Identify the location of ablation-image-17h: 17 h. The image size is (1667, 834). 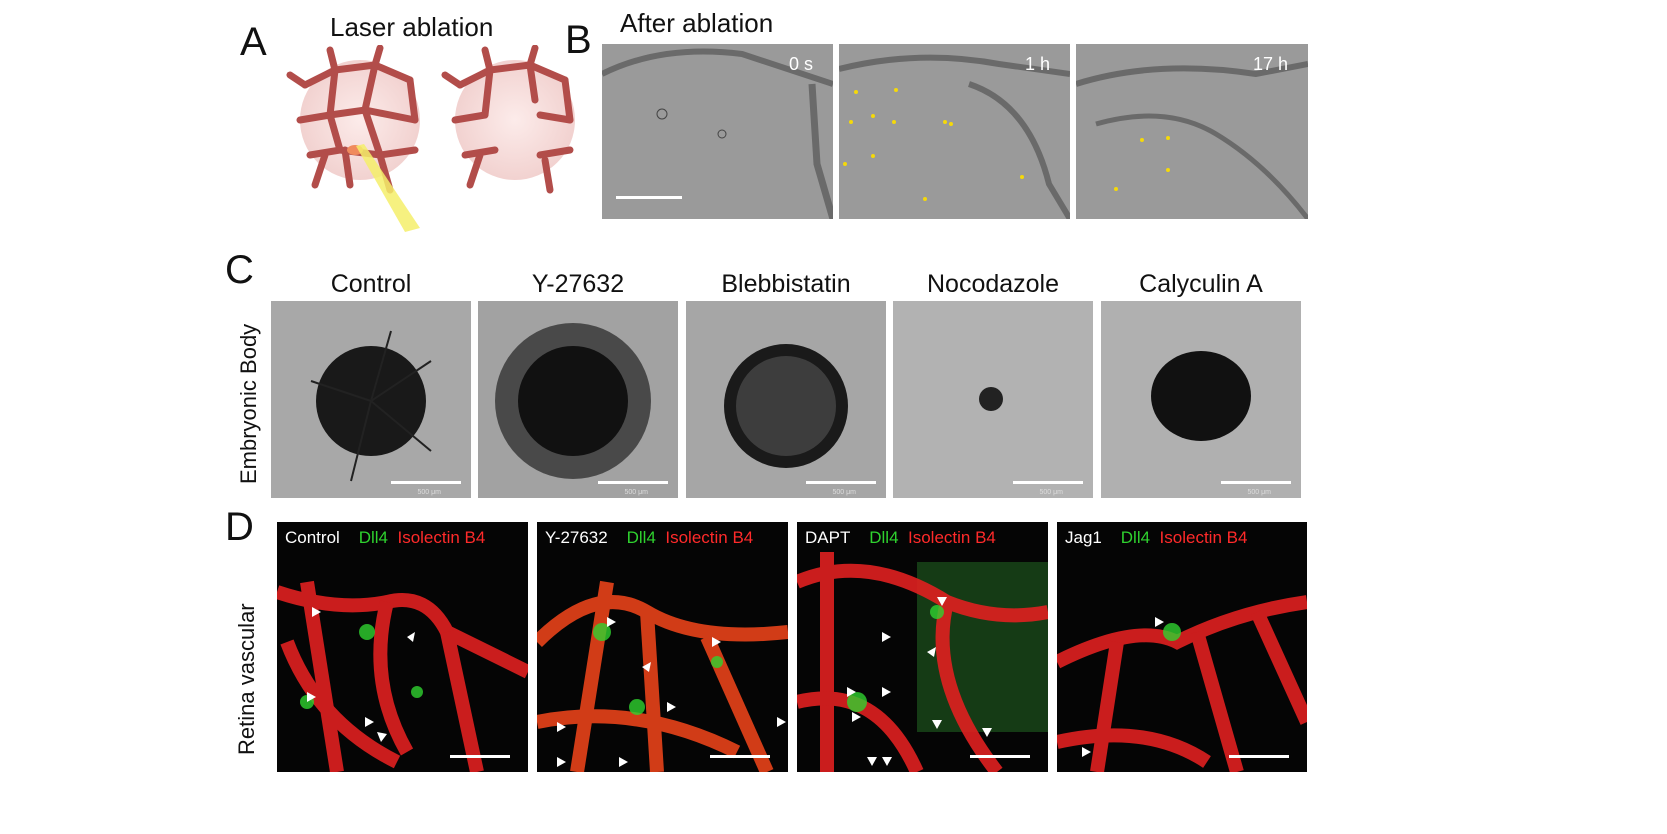
(1192, 131).